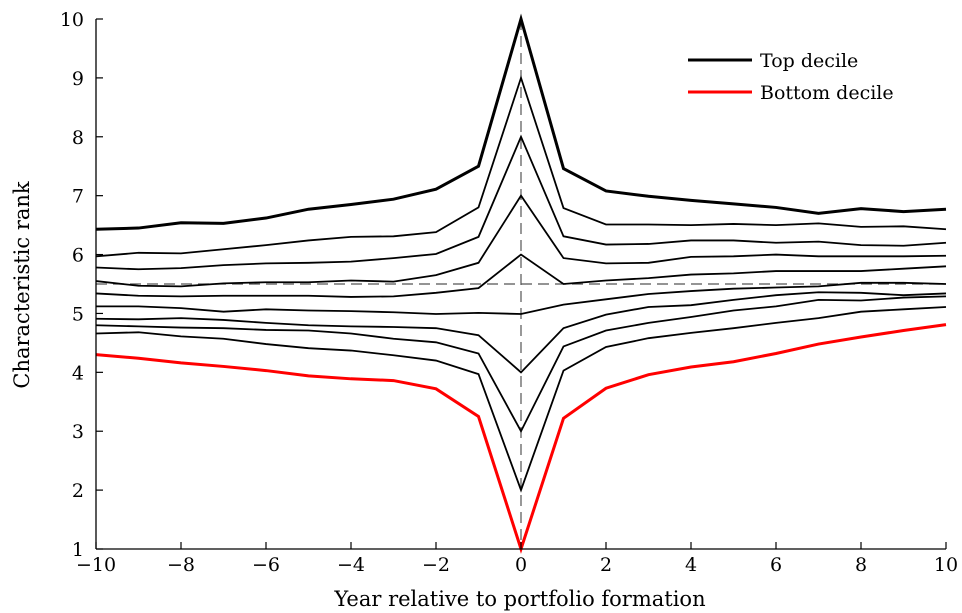 This screenshot has height=613, width=962. What do you see at coordinates (78, 314) in the screenshot?
I see `y-tick-label: 5` at bounding box center [78, 314].